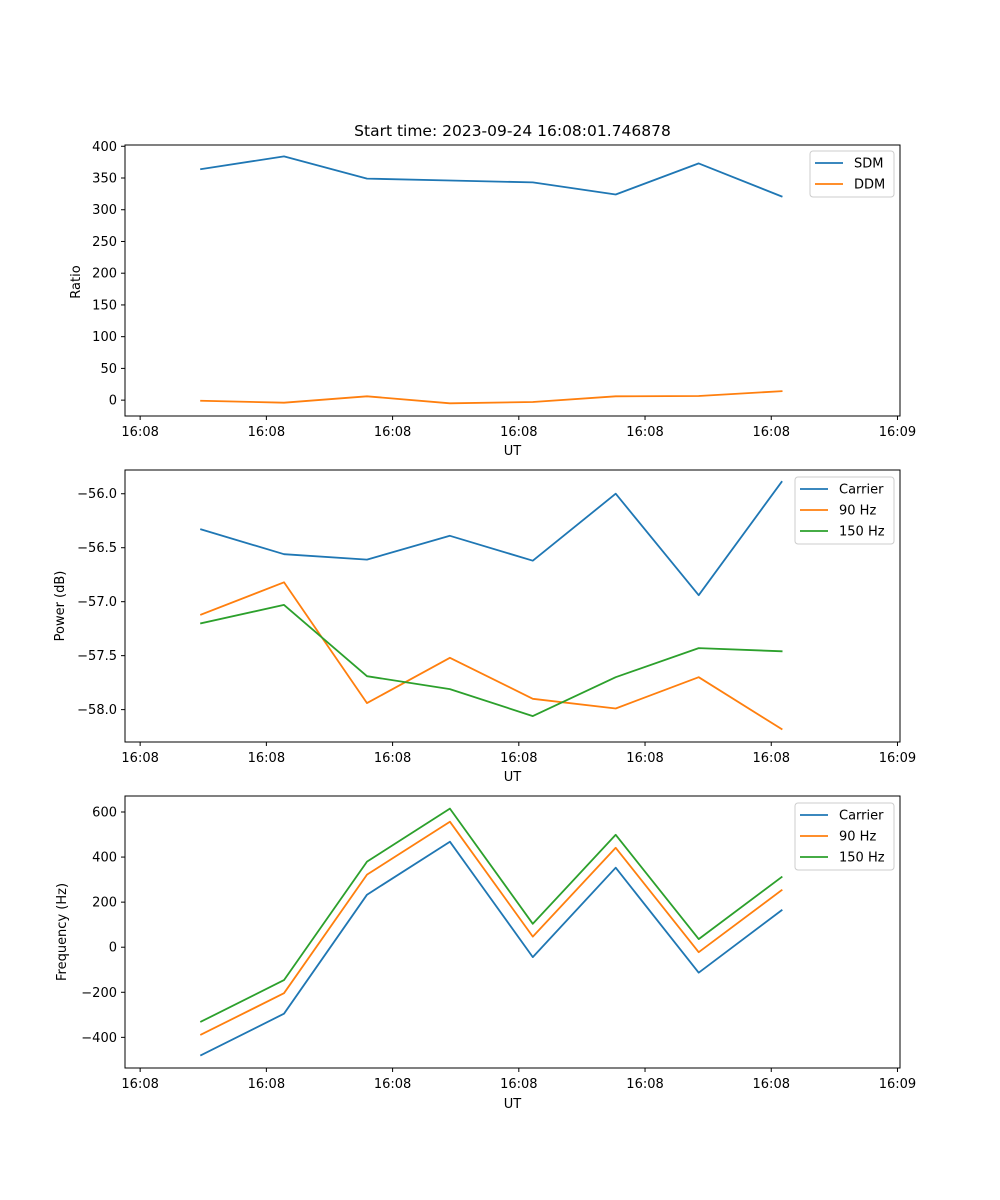 This screenshot has width=1000, height=1200. What do you see at coordinates (104, 305) in the screenshot?
I see `y-tick-label: 150` at bounding box center [104, 305].